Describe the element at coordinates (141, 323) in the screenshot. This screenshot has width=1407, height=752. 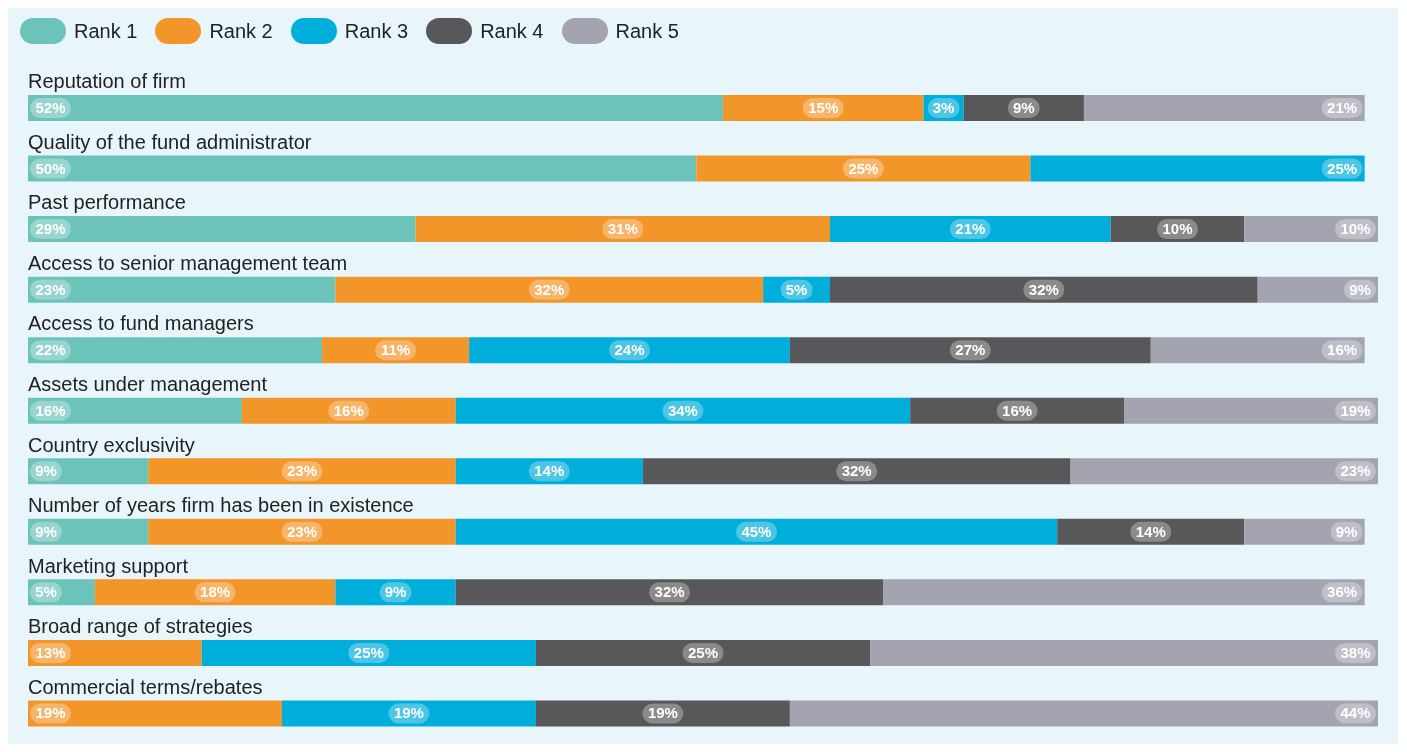
I see `y-tick-label: Access to fund managers` at that location.